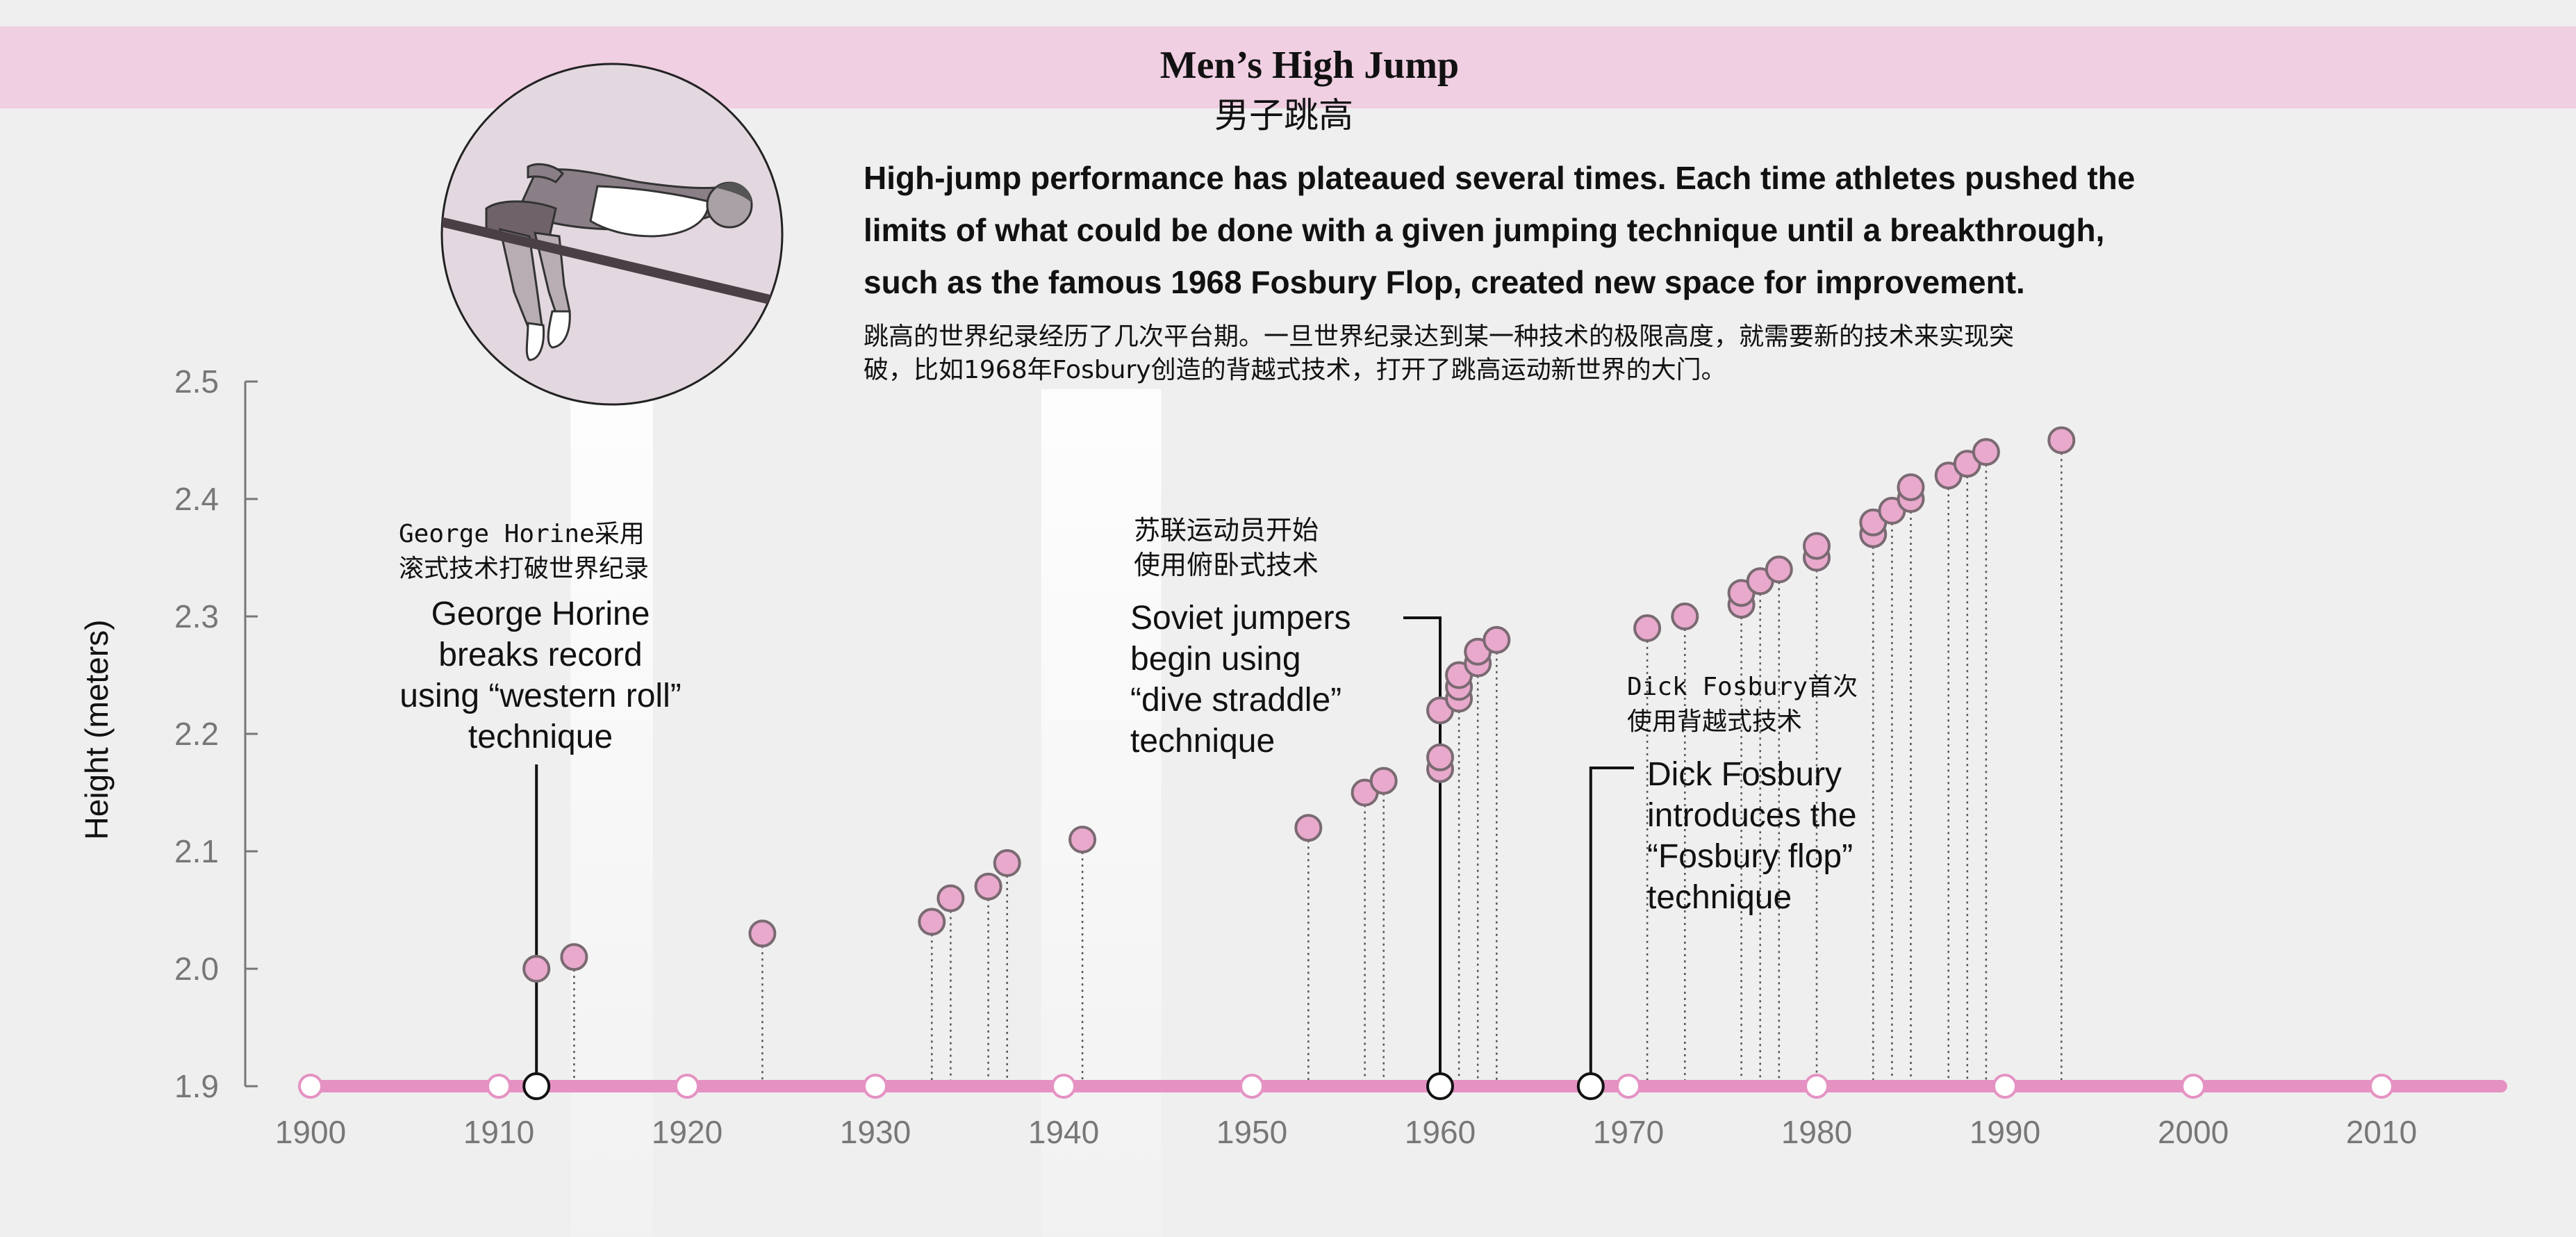 The height and width of the screenshot is (1237, 2576). What do you see at coordinates (1240, 618) in the screenshot?
I see `event-soviet-en-1: Soviet jumpers` at bounding box center [1240, 618].